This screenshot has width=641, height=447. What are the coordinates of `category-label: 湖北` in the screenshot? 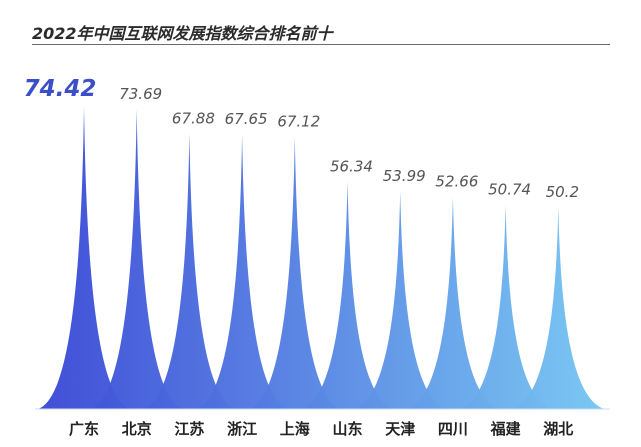 It's located at (558, 429).